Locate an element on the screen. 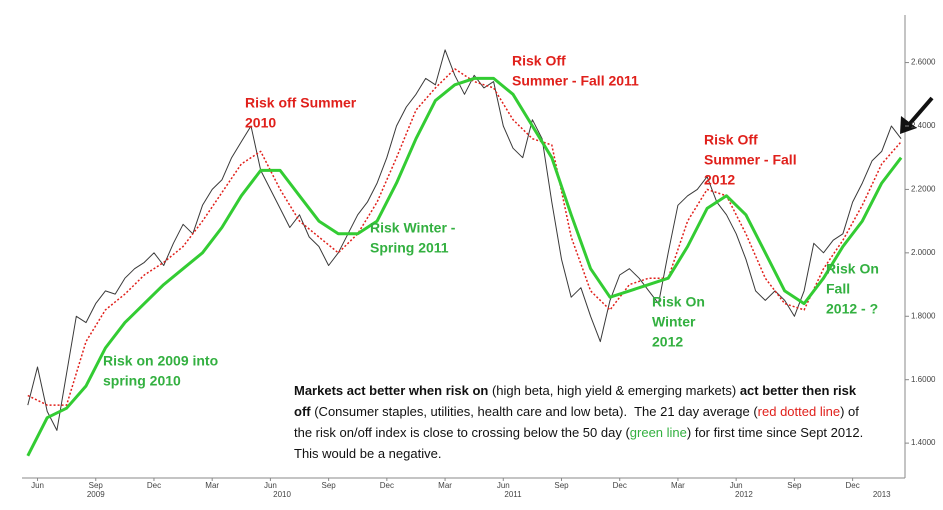 This screenshot has width=943, height=510. y-tick-label: 2.4000 is located at coordinates (923, 125).